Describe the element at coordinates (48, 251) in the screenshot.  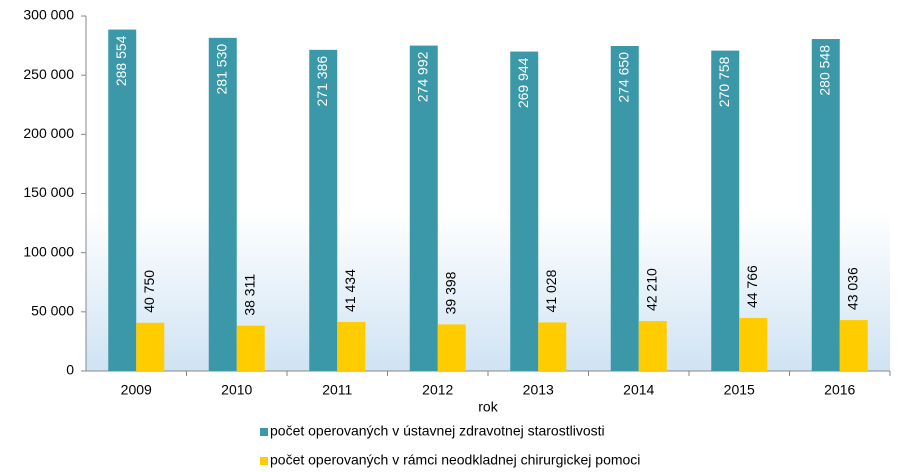
I see `y-tick-label: 100 000` at that location.